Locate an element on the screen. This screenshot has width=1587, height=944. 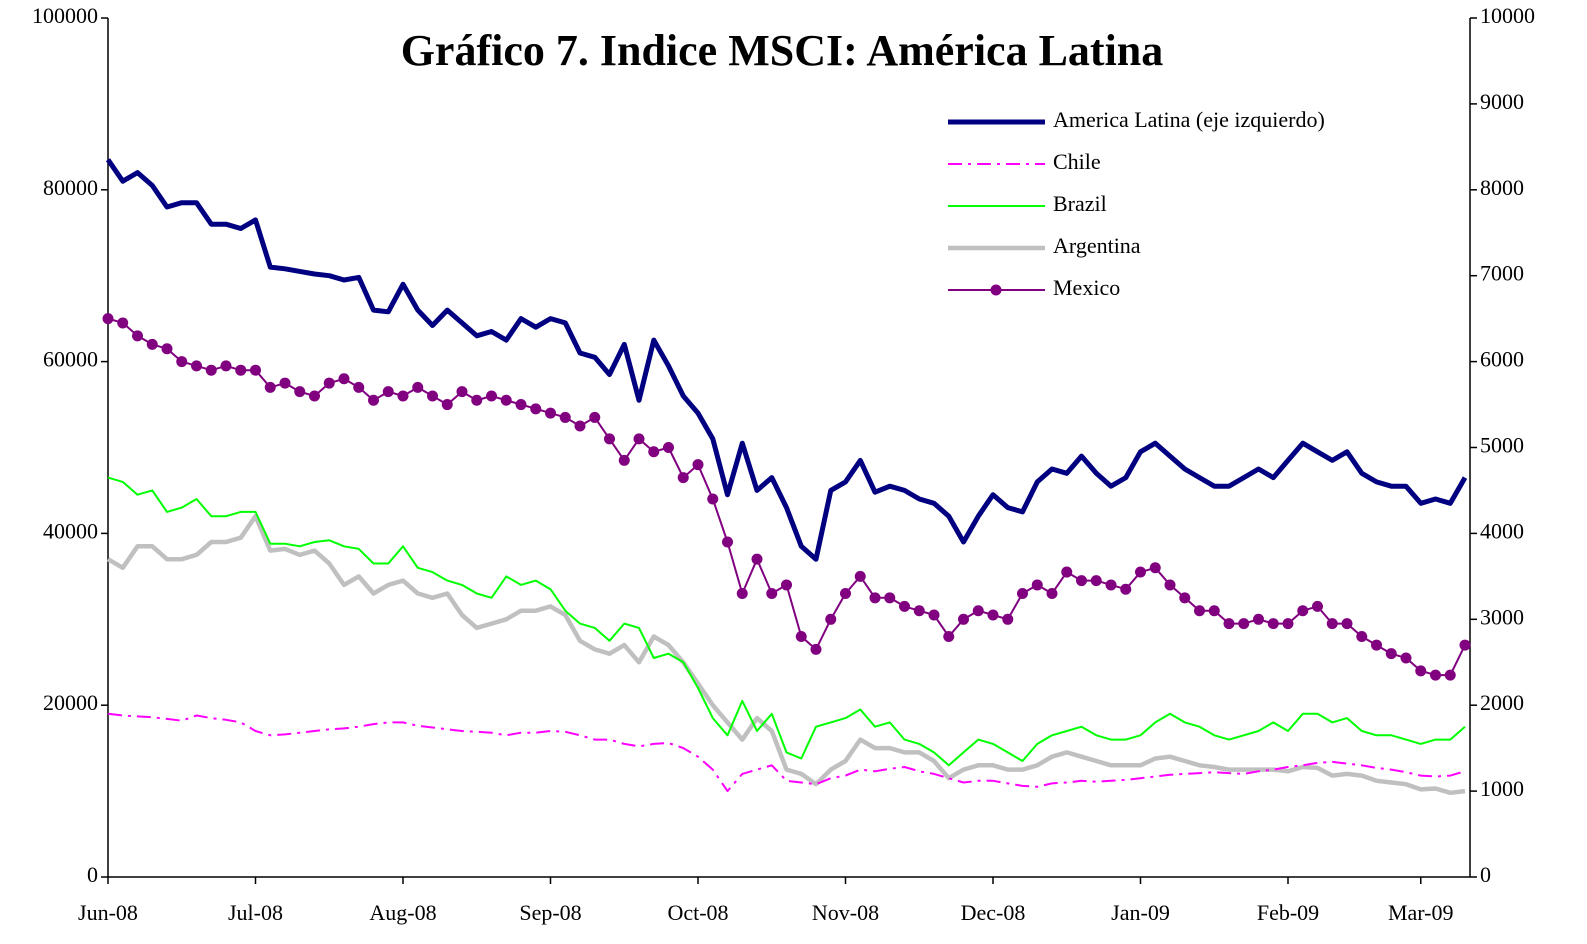
legend-marker is located at coordinates (996, 290).